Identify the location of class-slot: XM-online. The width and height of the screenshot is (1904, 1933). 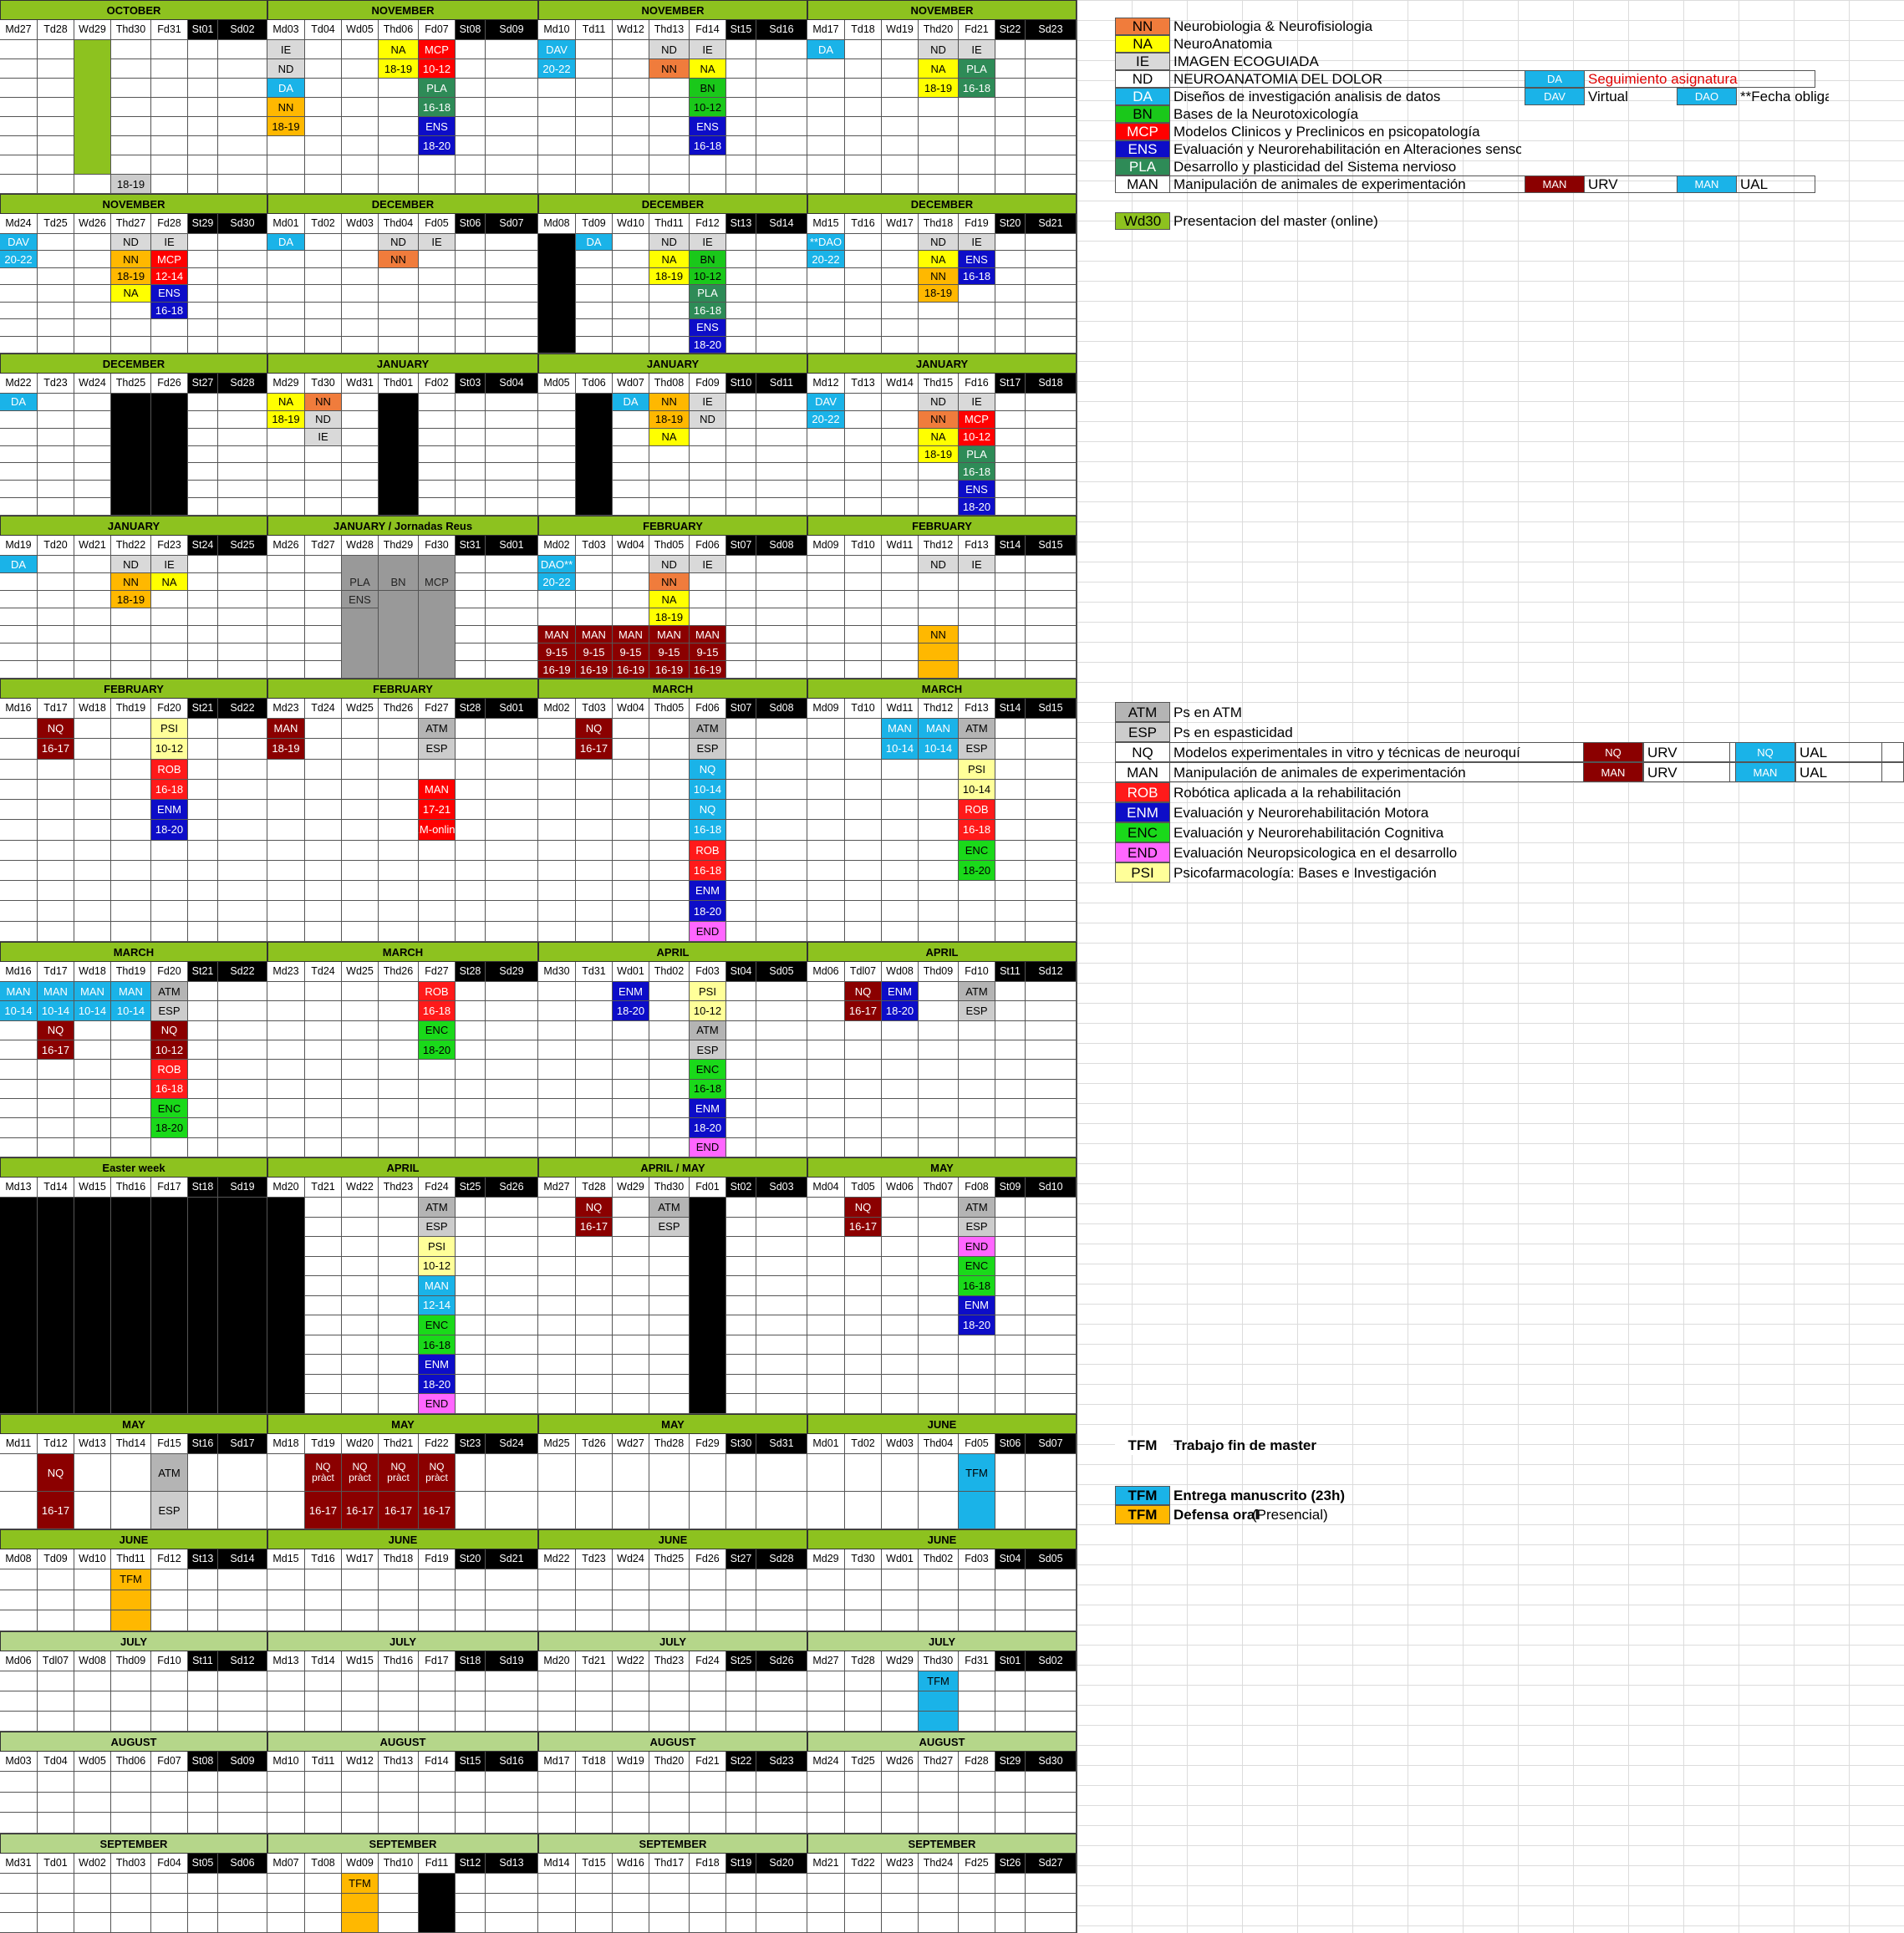
(437, 831).